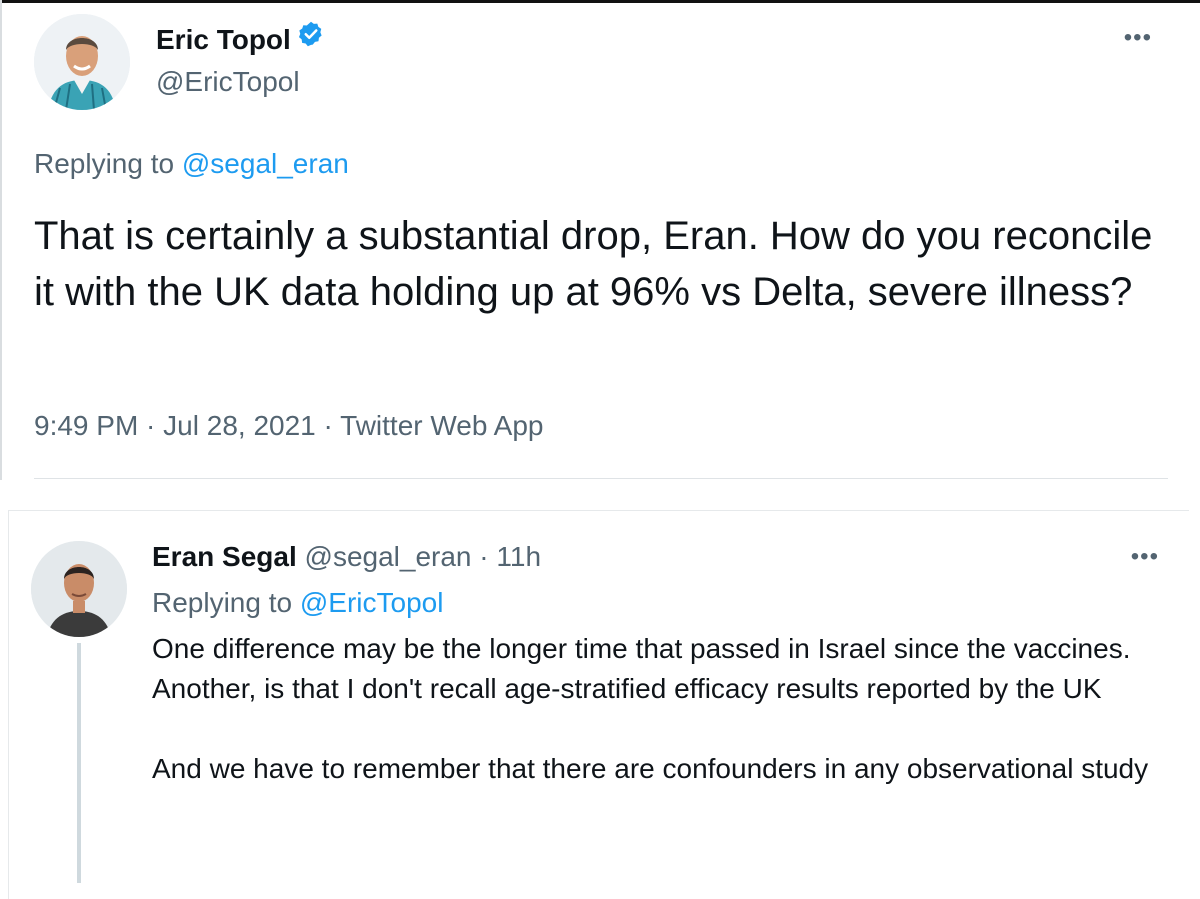  Describe the element at coordinates (519, 556) in the screenshot. I see `reply-age: 11h` at that location.